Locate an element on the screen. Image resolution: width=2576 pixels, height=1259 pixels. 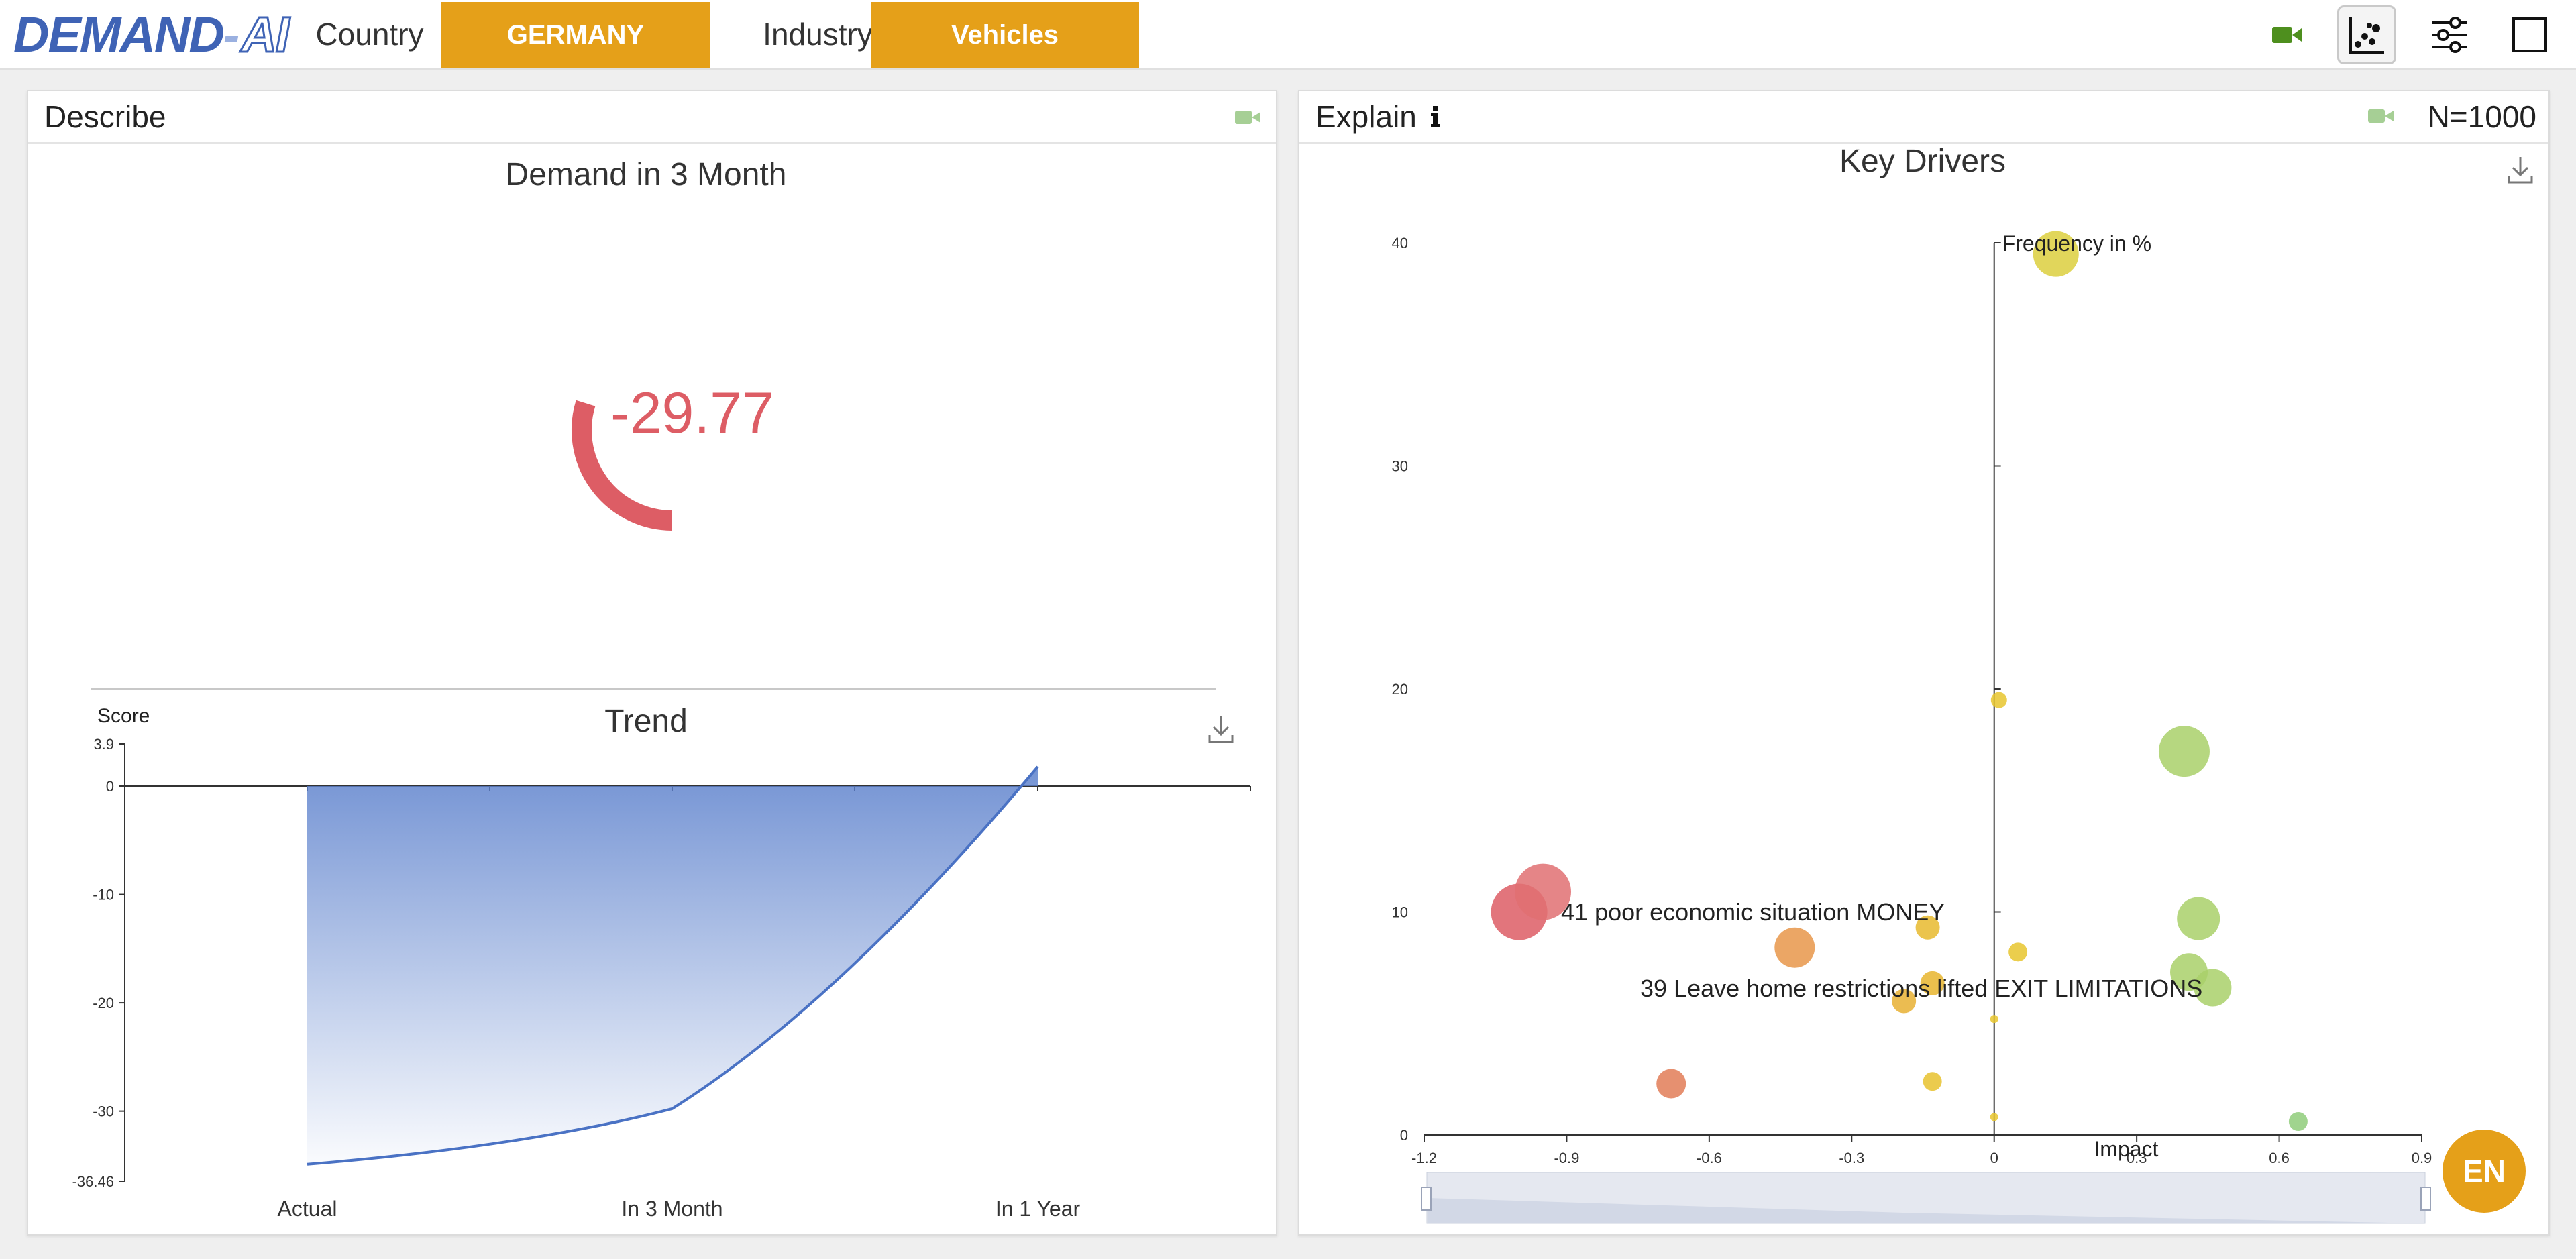
explain-title: Explain is located at coordinates (1366, 116).